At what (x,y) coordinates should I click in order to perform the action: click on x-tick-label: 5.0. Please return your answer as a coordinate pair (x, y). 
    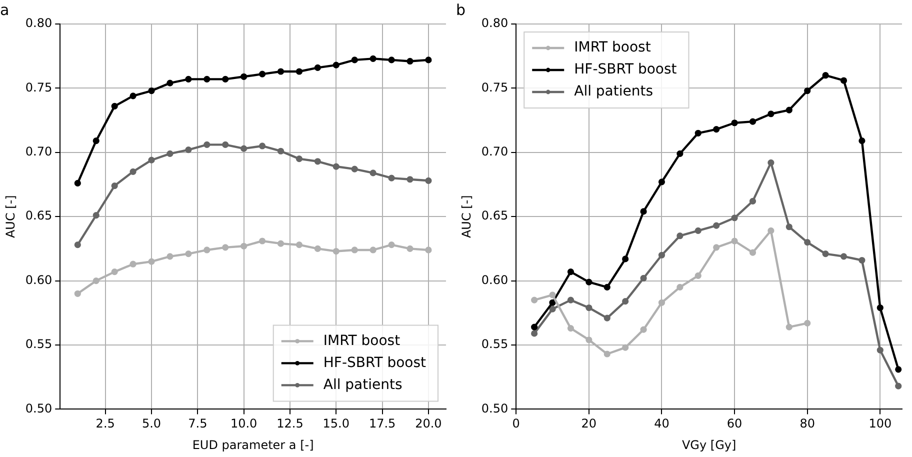
    Looking at the image, I should click on (152, 423).